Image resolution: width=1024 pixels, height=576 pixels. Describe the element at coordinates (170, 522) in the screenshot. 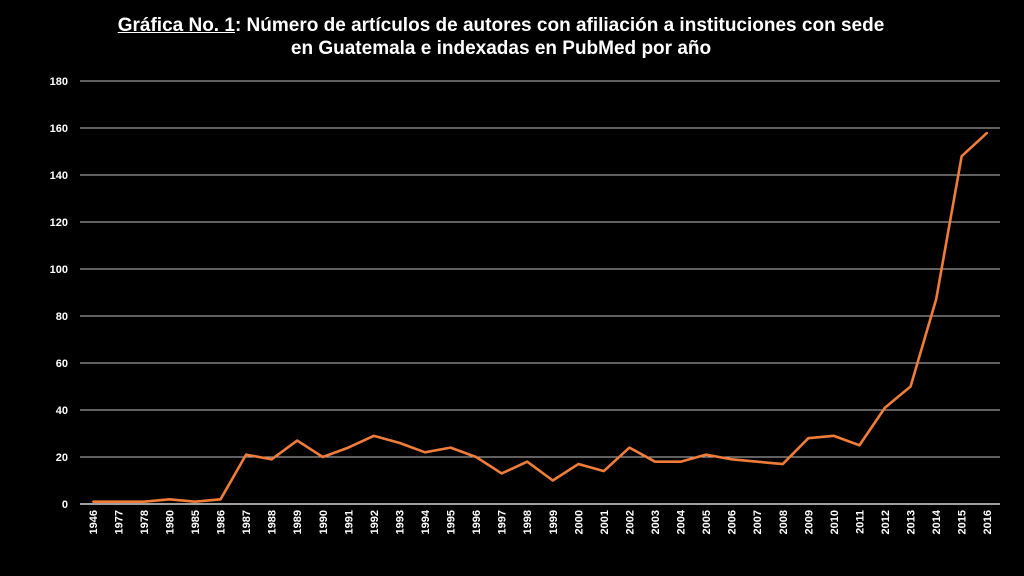

I see `x-tick-label: 1980` at that location.